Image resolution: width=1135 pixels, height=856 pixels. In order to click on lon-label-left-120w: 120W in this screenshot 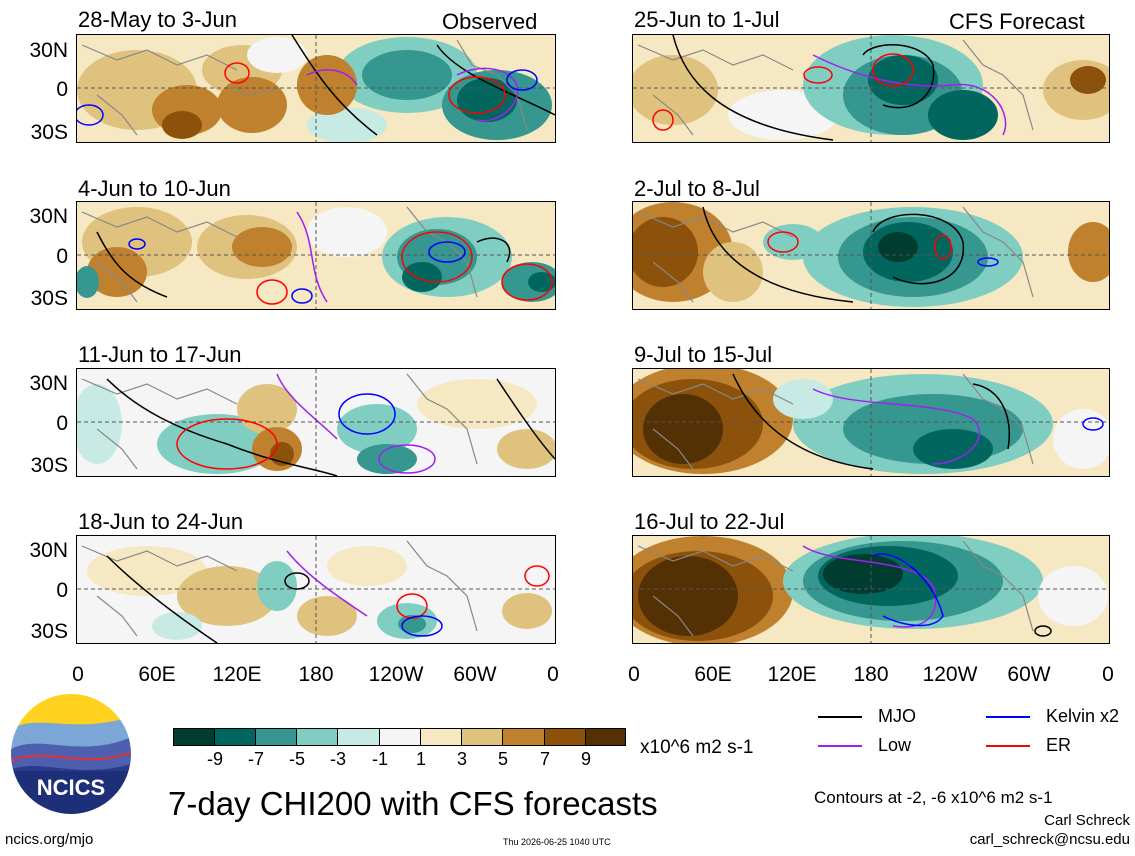, I will do `click(396, 674)`.